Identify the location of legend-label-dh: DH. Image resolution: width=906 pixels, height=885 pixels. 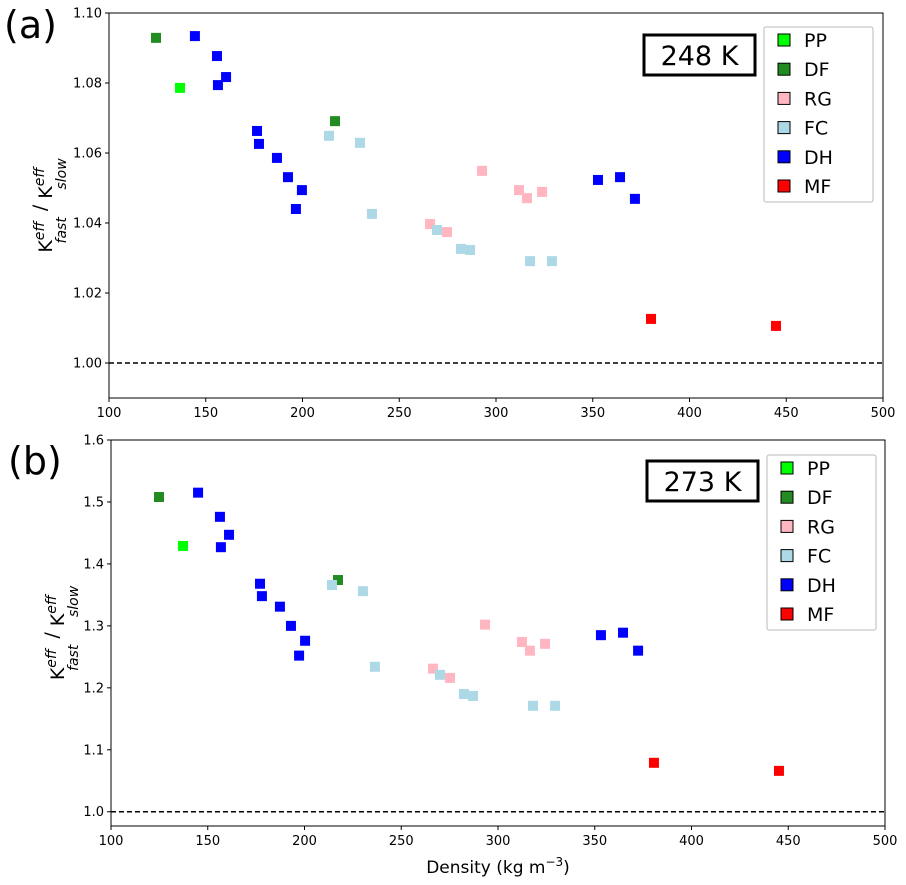
(818, 158).